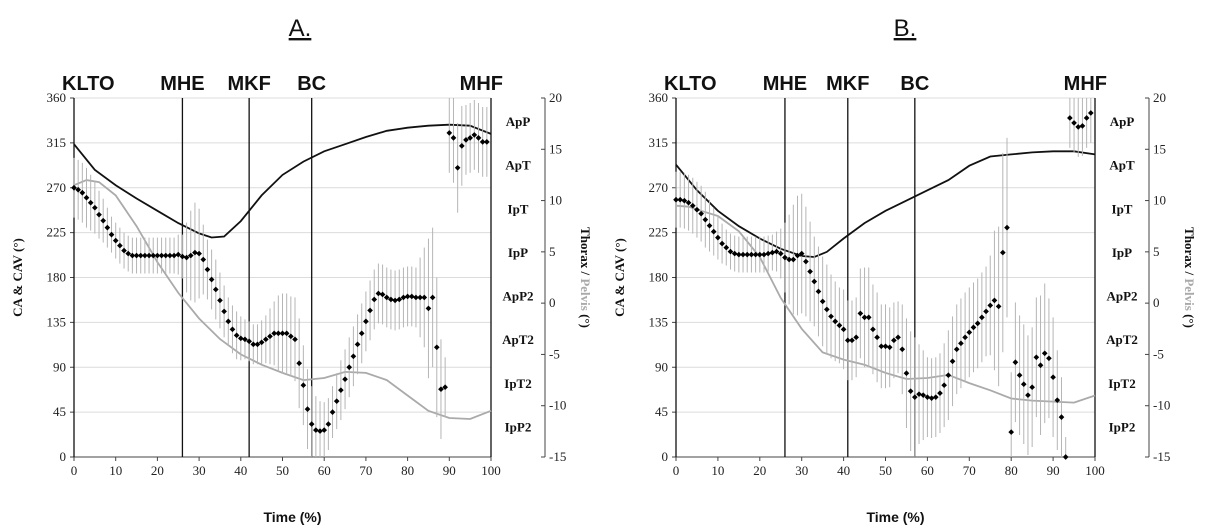 This screenshot has height=529, width=1211. What do you see at coordinates (365, 470) in the screenshot?
I see `x-tick-label: 70` at bounding box center [365, 470].